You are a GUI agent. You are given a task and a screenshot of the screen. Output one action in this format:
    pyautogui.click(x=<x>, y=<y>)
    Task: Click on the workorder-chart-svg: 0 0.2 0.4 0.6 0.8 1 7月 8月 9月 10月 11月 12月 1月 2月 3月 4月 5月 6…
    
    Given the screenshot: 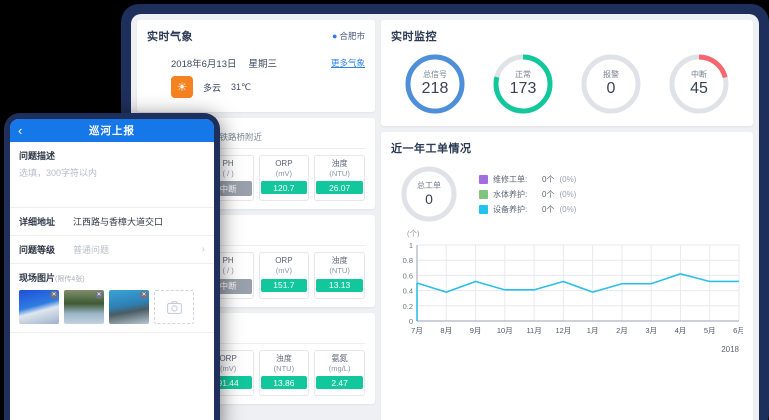 What is the action you would take?
    pyautogui.click(x=574, y=288)
    